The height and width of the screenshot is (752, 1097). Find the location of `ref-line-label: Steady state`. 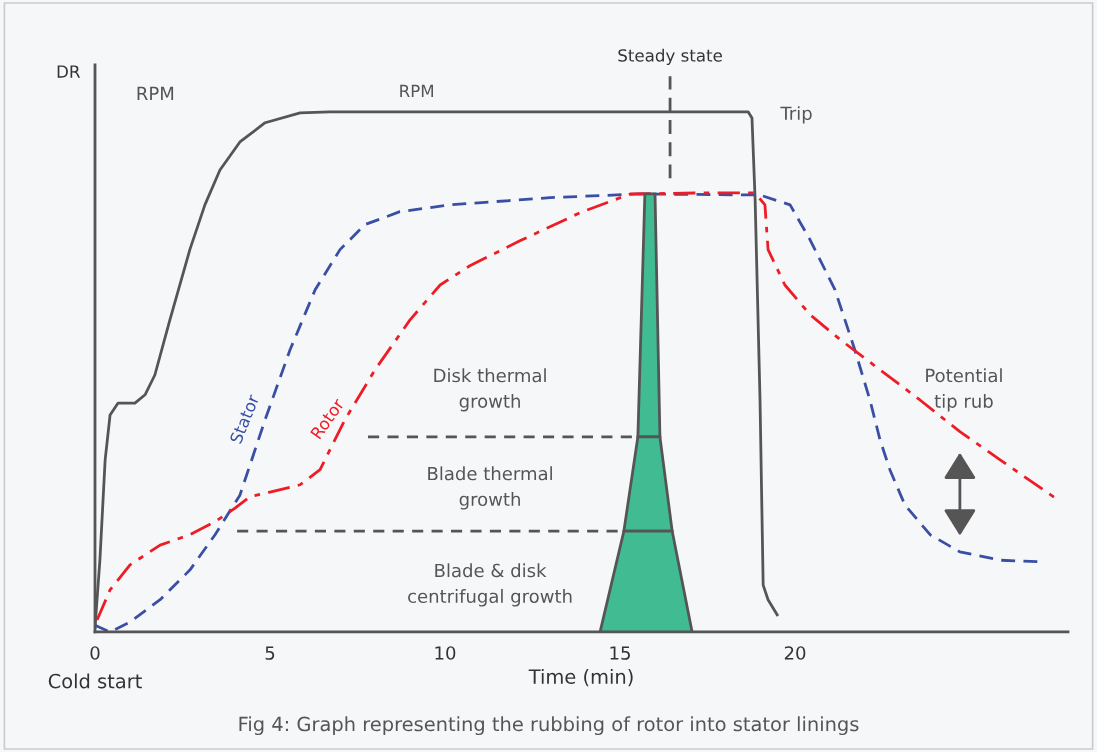

ref-line-label: Steady state is located at coordinates (670, 56).